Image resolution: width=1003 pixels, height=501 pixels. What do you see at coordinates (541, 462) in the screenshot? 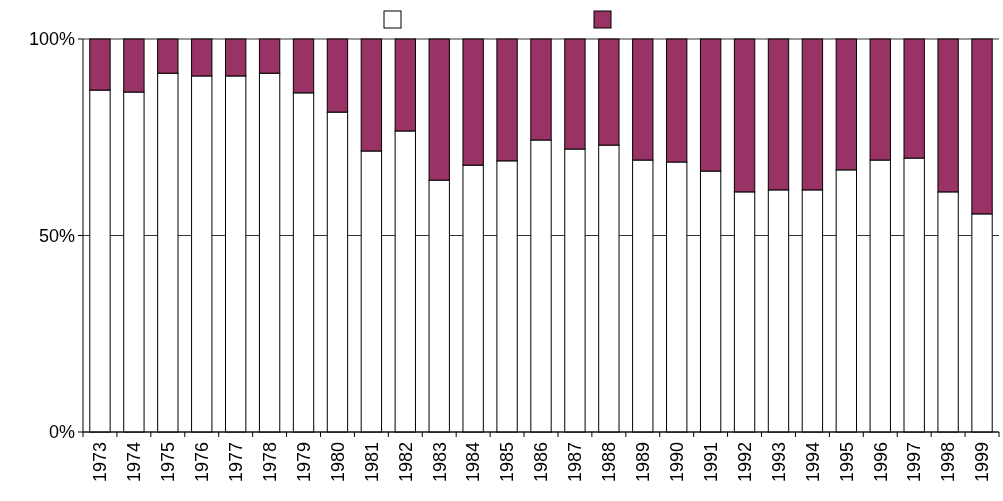
I see `x-tick-label: 1986` at bounding box center [541, 462].